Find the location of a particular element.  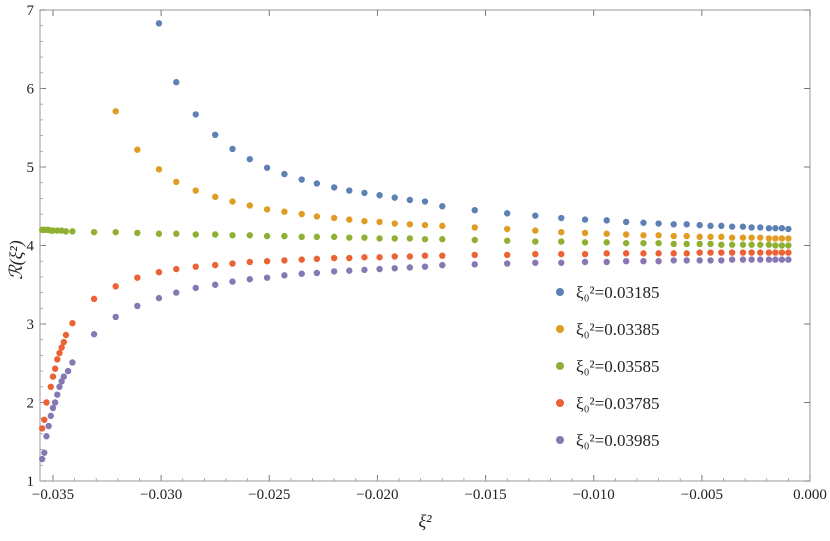

y-tick-label: 2 is located at coordinates (31, 404).